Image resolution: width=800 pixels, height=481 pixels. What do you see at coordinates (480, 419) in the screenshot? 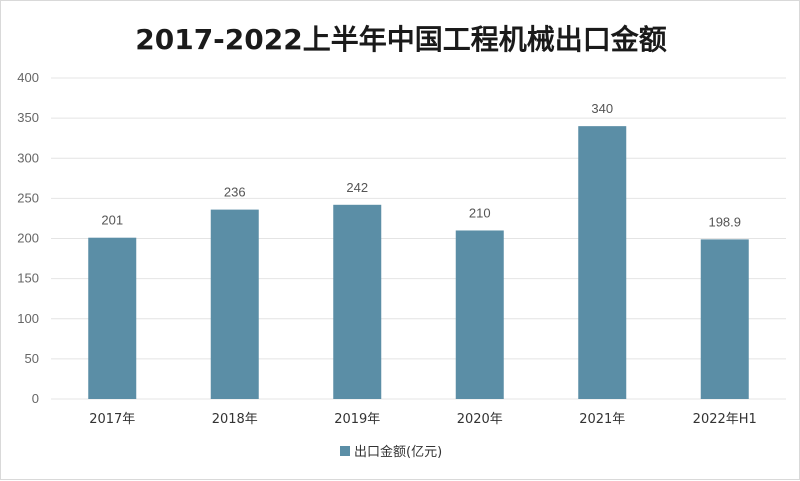
I see `x-tick-label: 2020年` at bounding box center [480, 419].